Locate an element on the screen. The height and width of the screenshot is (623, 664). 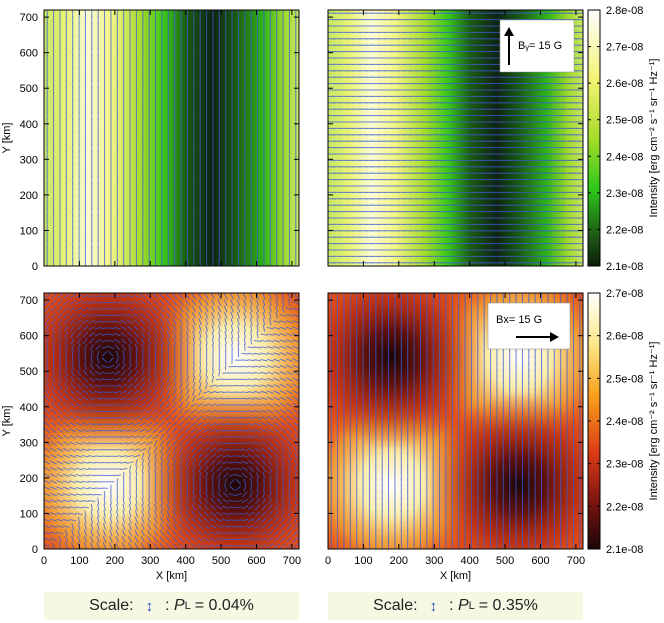
field-annotation: Bᵧ= 15 G is located at coordinates (537, 46).